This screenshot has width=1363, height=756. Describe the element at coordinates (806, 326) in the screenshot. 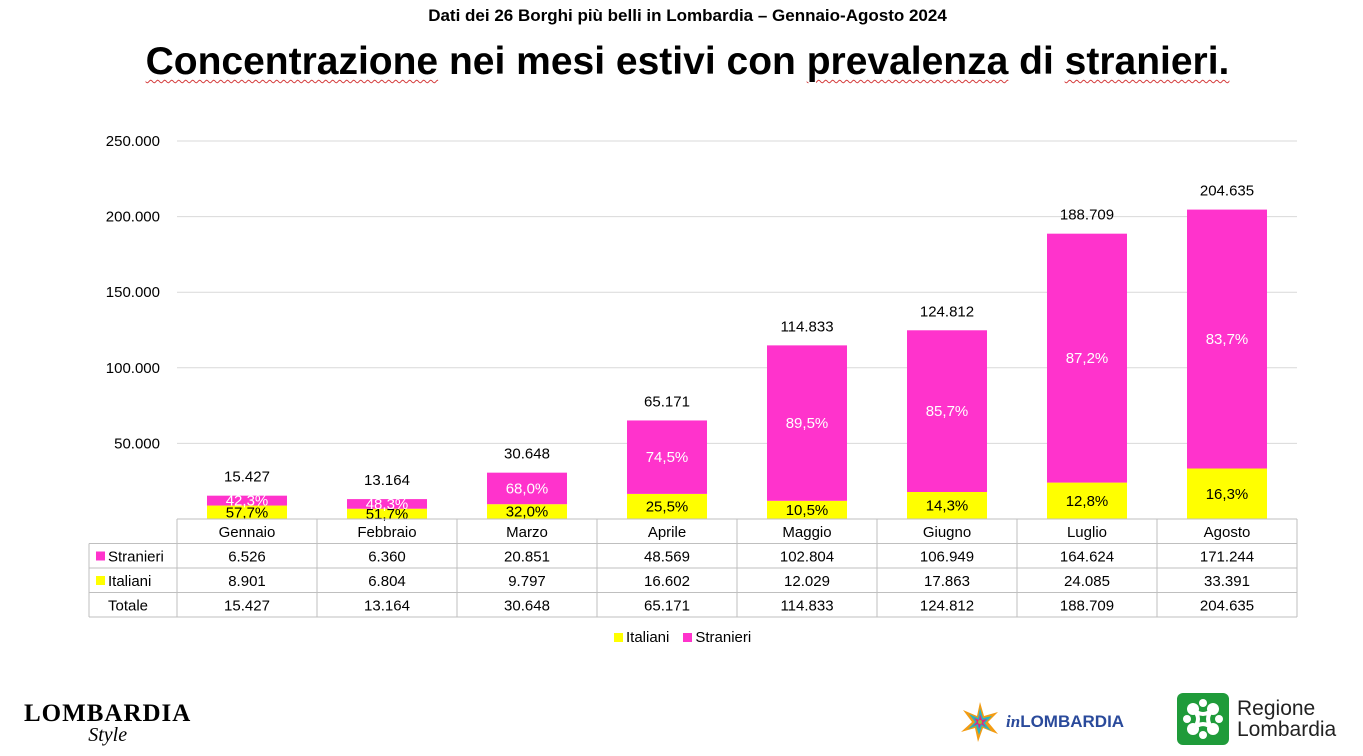

I see `data-label-total: 114.833` at that location.